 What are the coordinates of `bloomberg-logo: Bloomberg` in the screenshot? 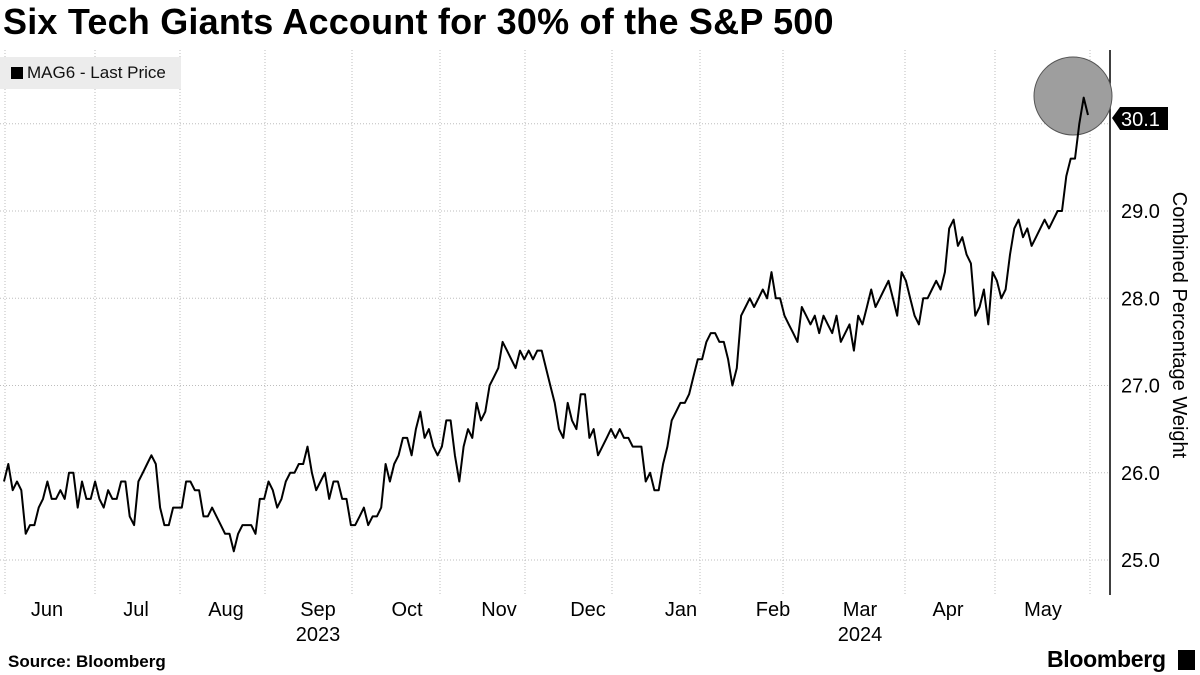 It's located at (1106, 659).